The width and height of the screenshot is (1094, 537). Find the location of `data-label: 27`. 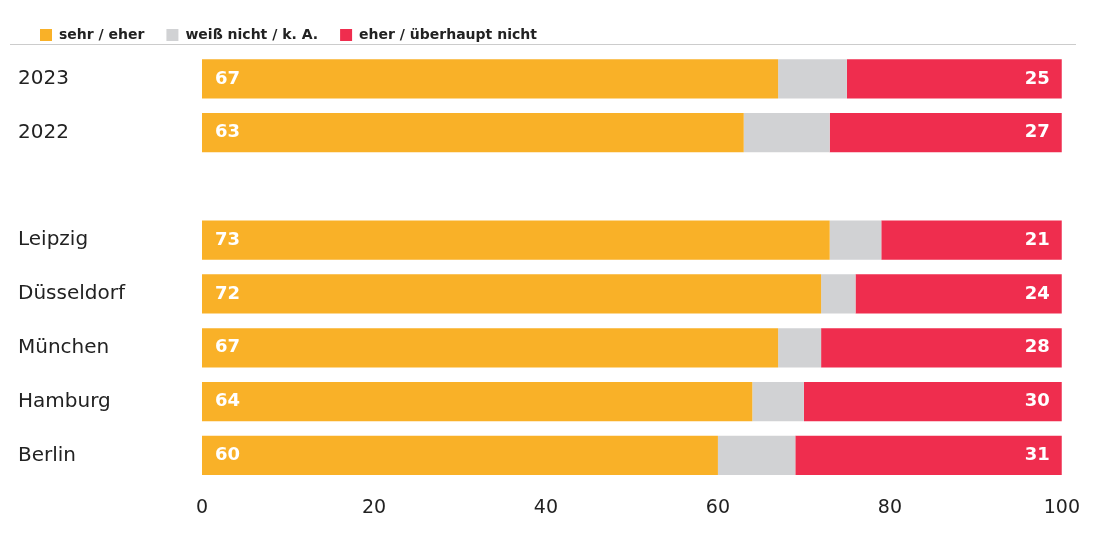

data-label: 27 is located at coordinates (1037, 131).